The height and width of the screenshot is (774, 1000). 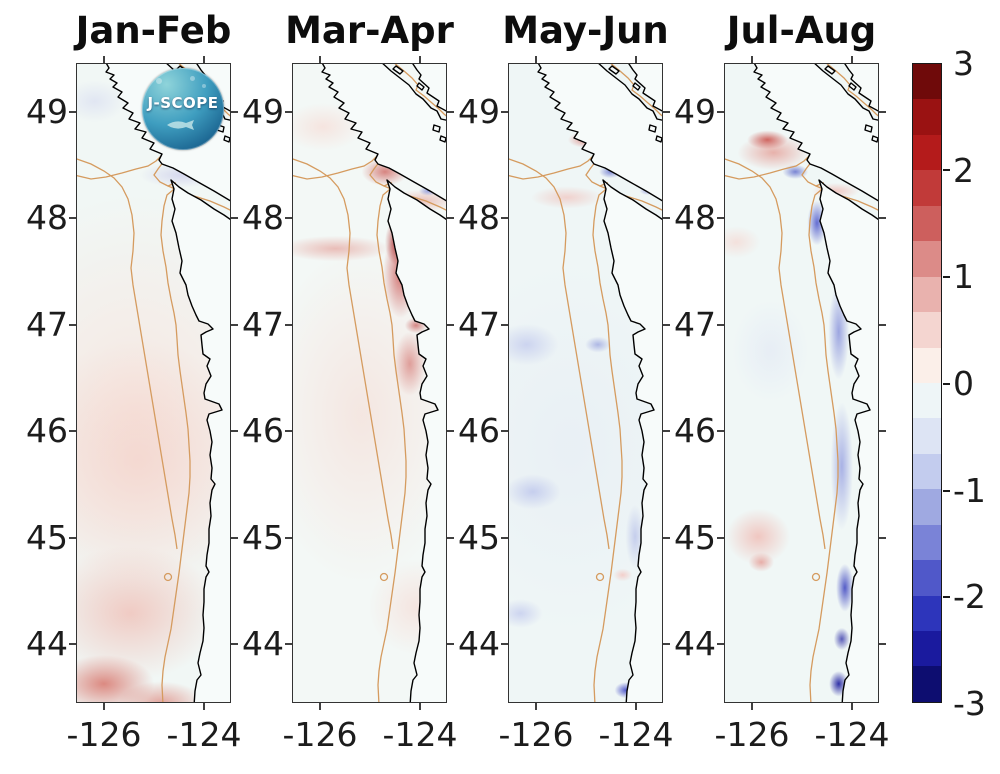 I want to click on colorbar-tick-label: 0, so click(x=963, y=383).